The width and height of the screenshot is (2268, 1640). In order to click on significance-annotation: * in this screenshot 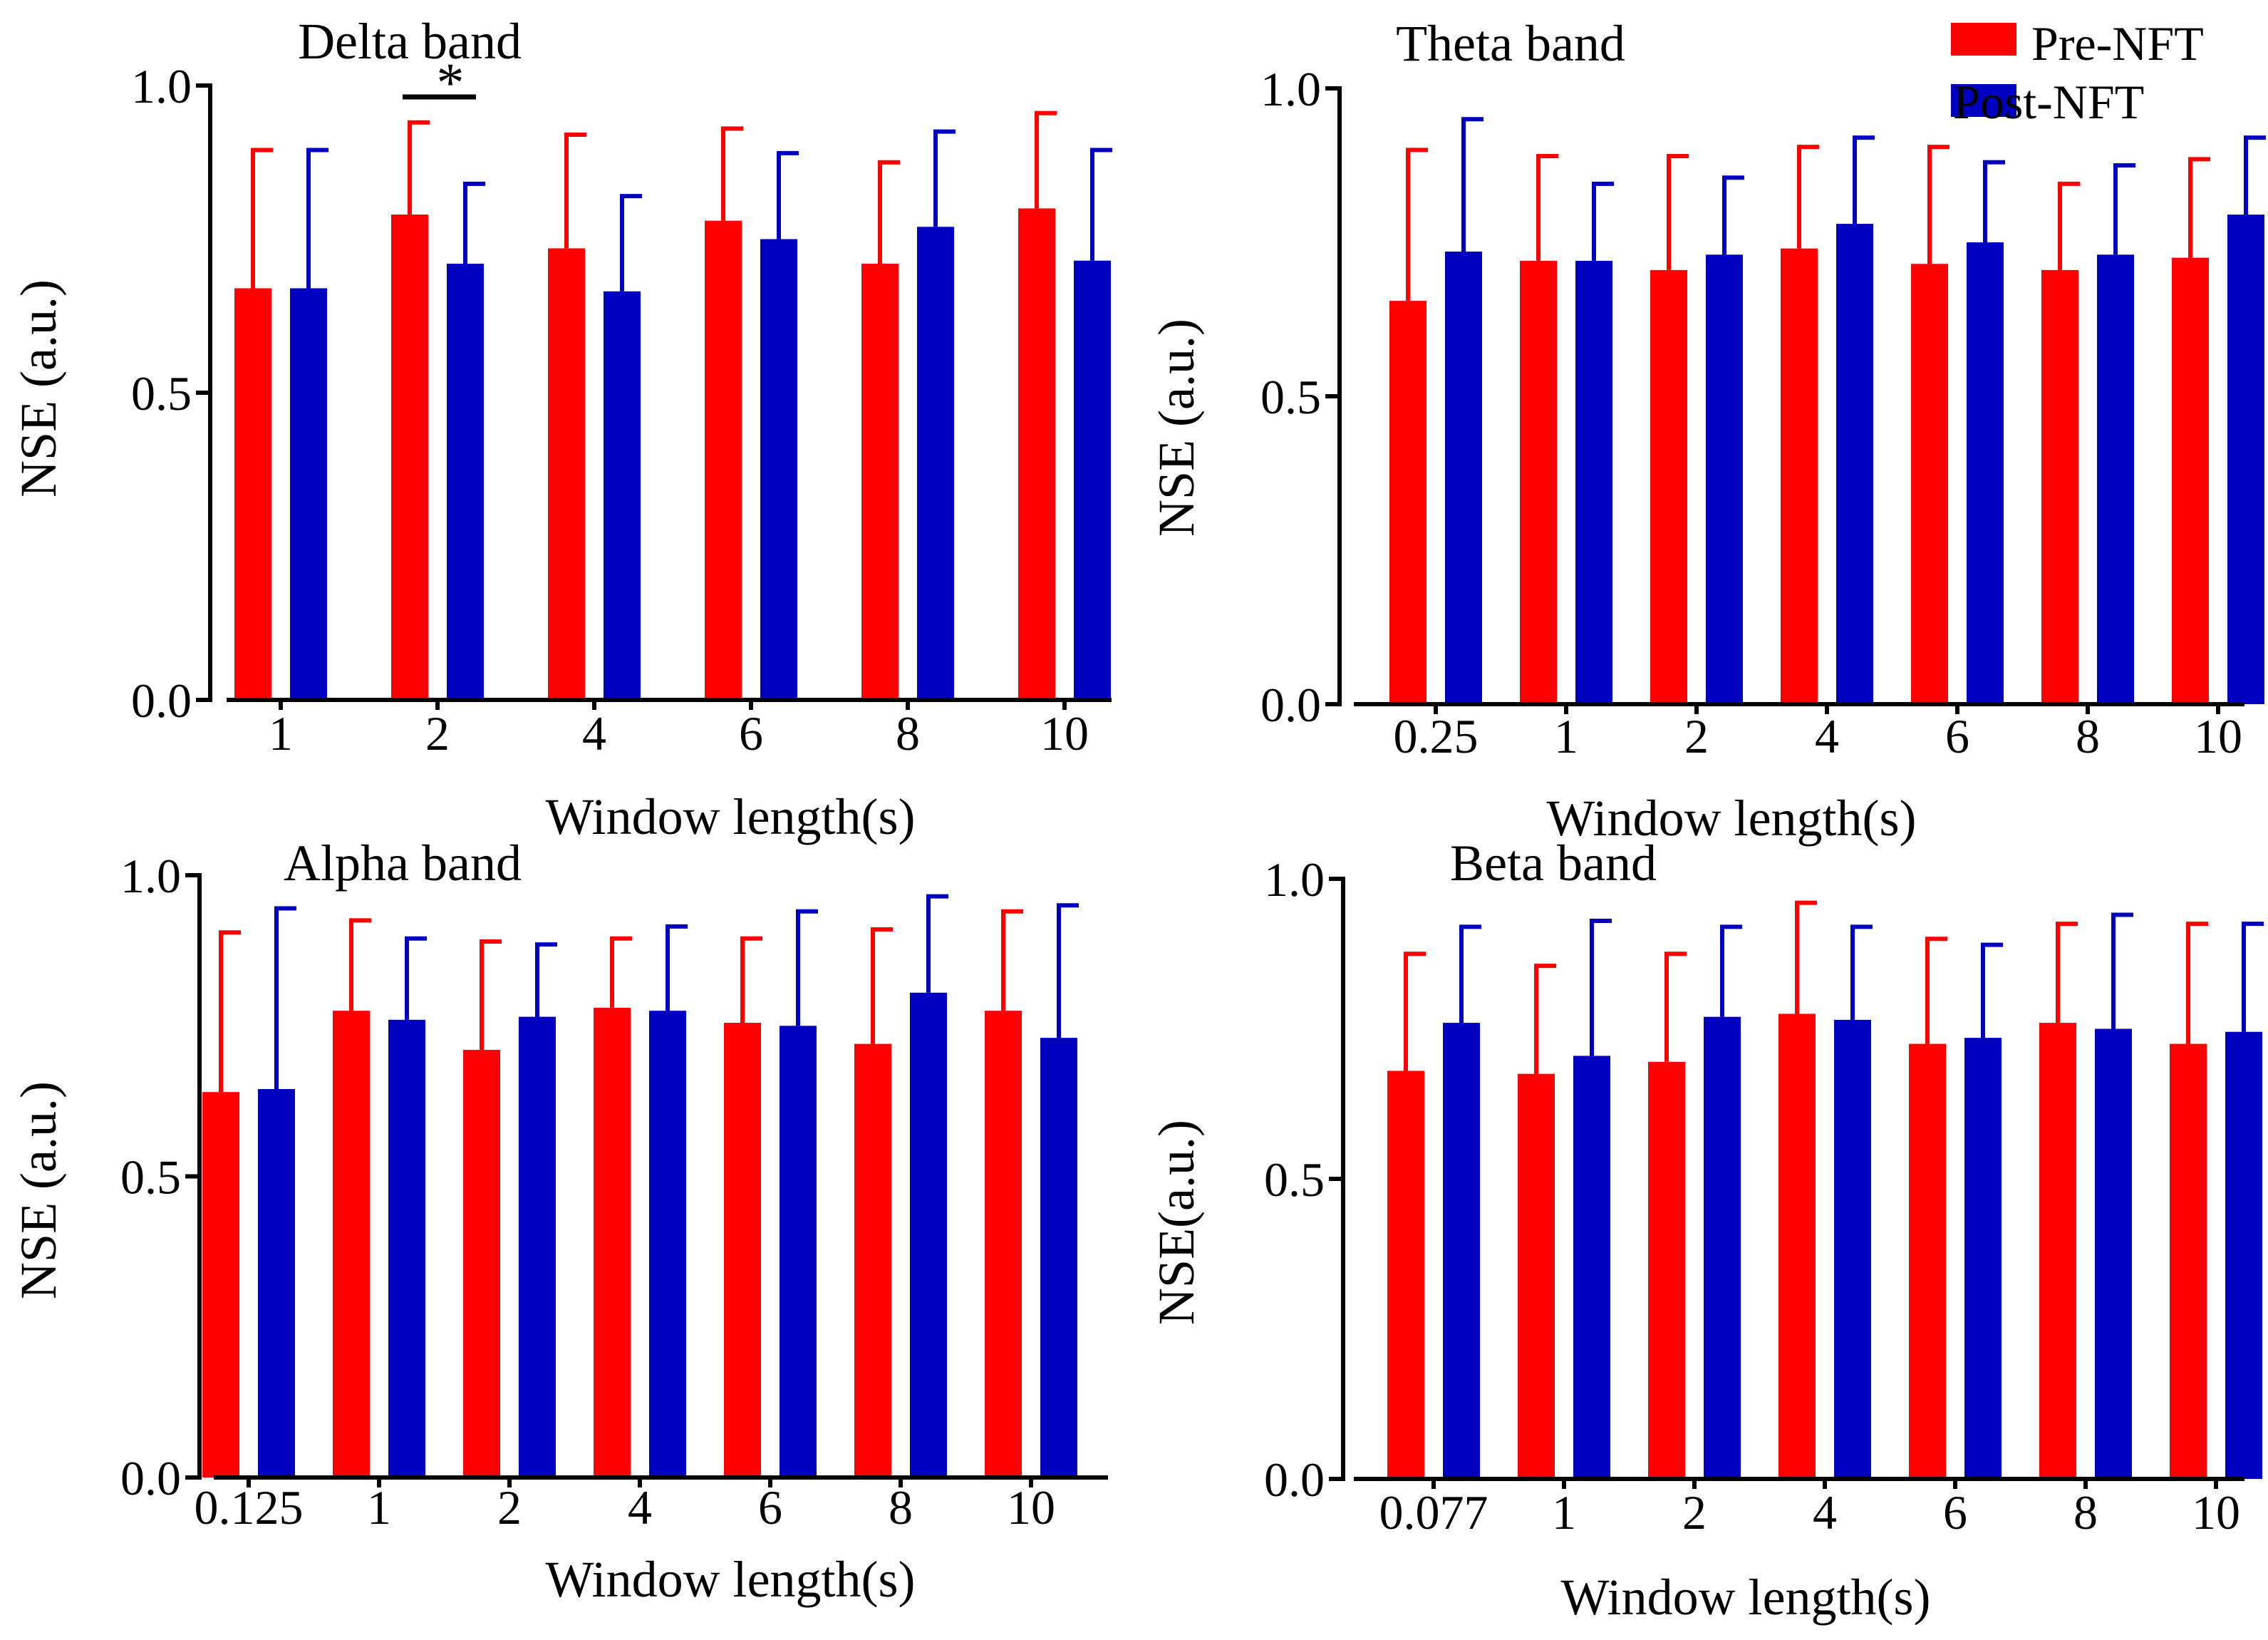, I will do `click(439, 82)`.